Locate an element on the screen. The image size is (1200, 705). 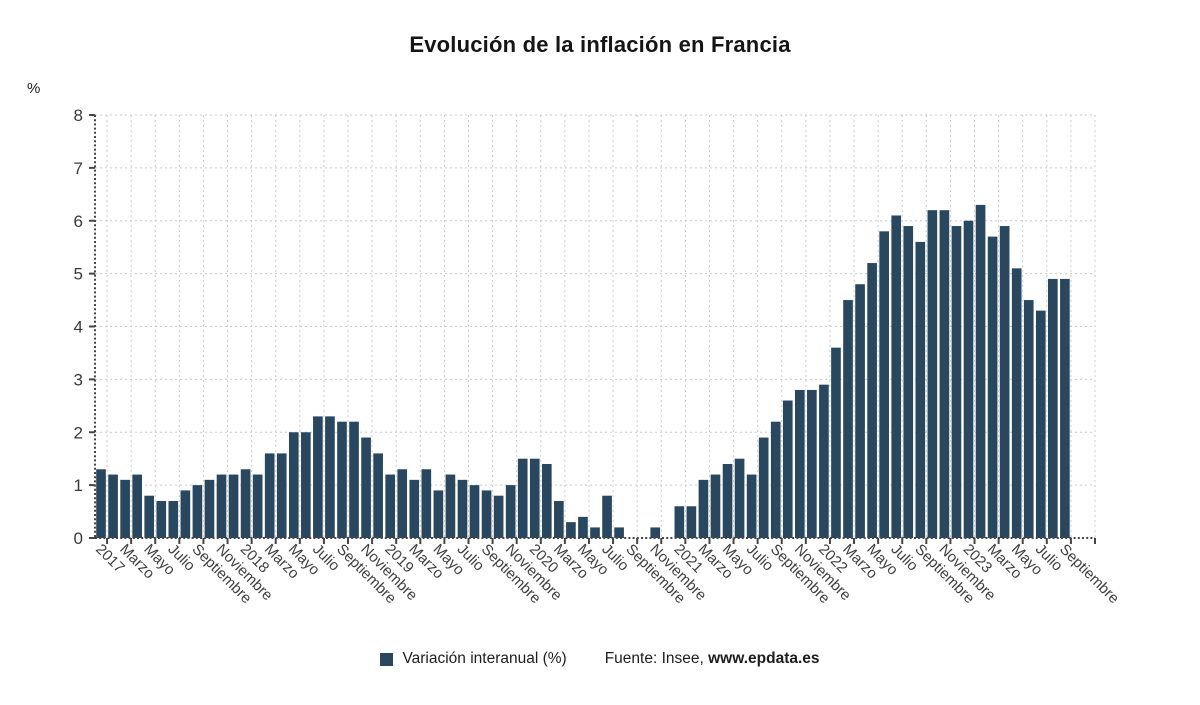
source-prefix: Fuente: Insee, is located at coordinates (656, 658).